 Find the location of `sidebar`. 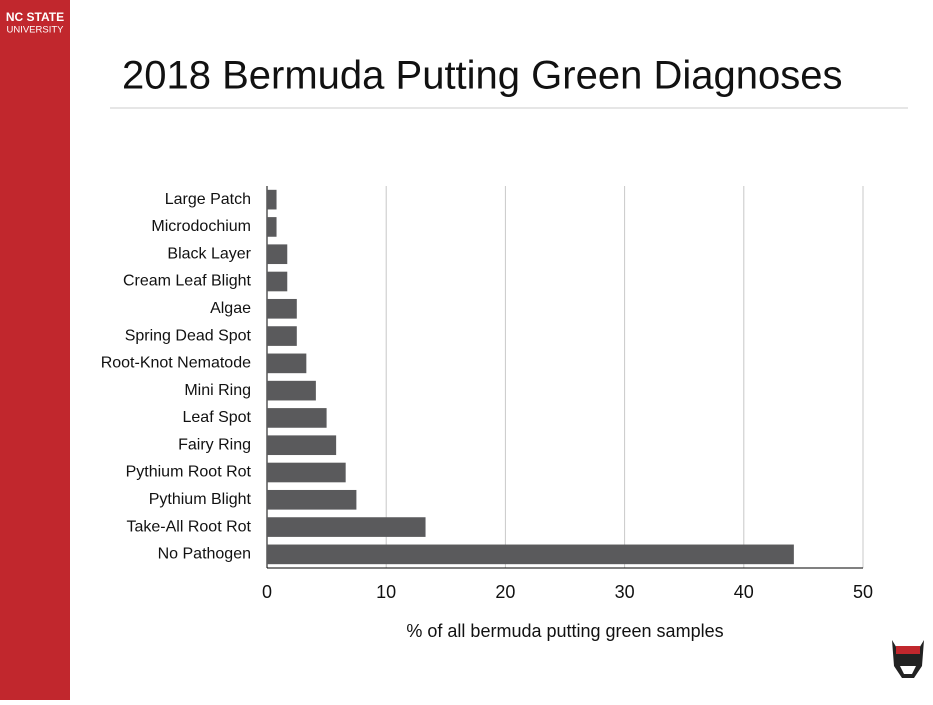

sidebar is located at coordinates (35, 350).